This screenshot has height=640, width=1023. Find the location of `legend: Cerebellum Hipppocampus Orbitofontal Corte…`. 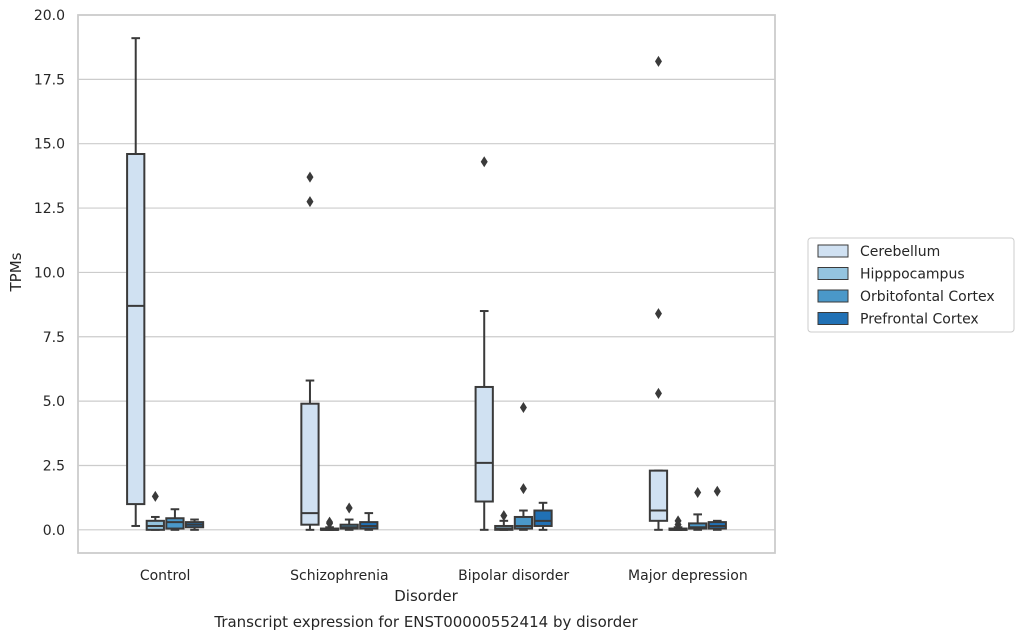

legend: Cerebellum Hipppocampus Orbitofontal Corte… is located at coordinates (911, 285).